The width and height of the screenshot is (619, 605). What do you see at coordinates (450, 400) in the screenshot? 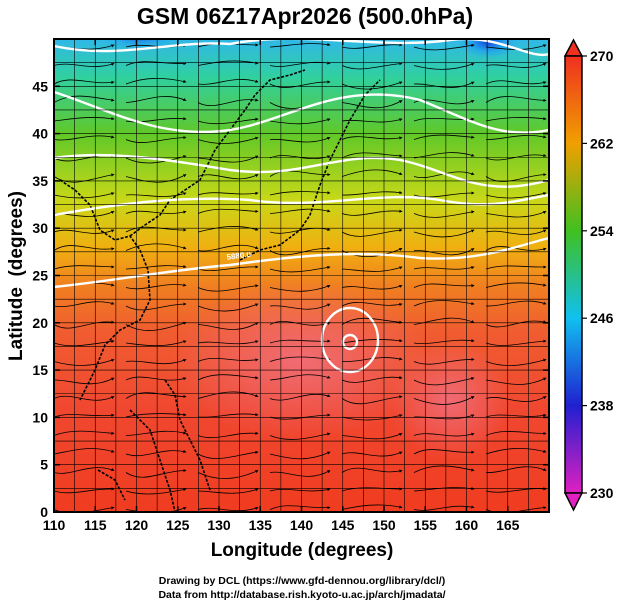
I see `warm-core-east` at bounding box center [450, 400].